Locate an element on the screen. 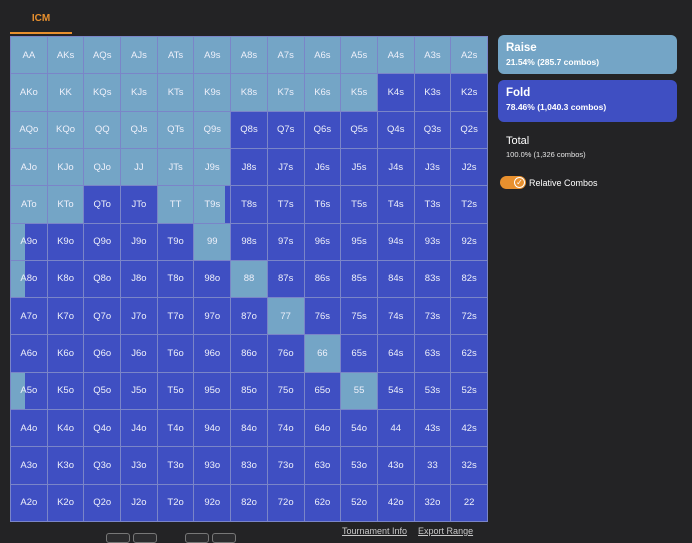  hand-cell: Q2s is located at coordinates (469, 129).